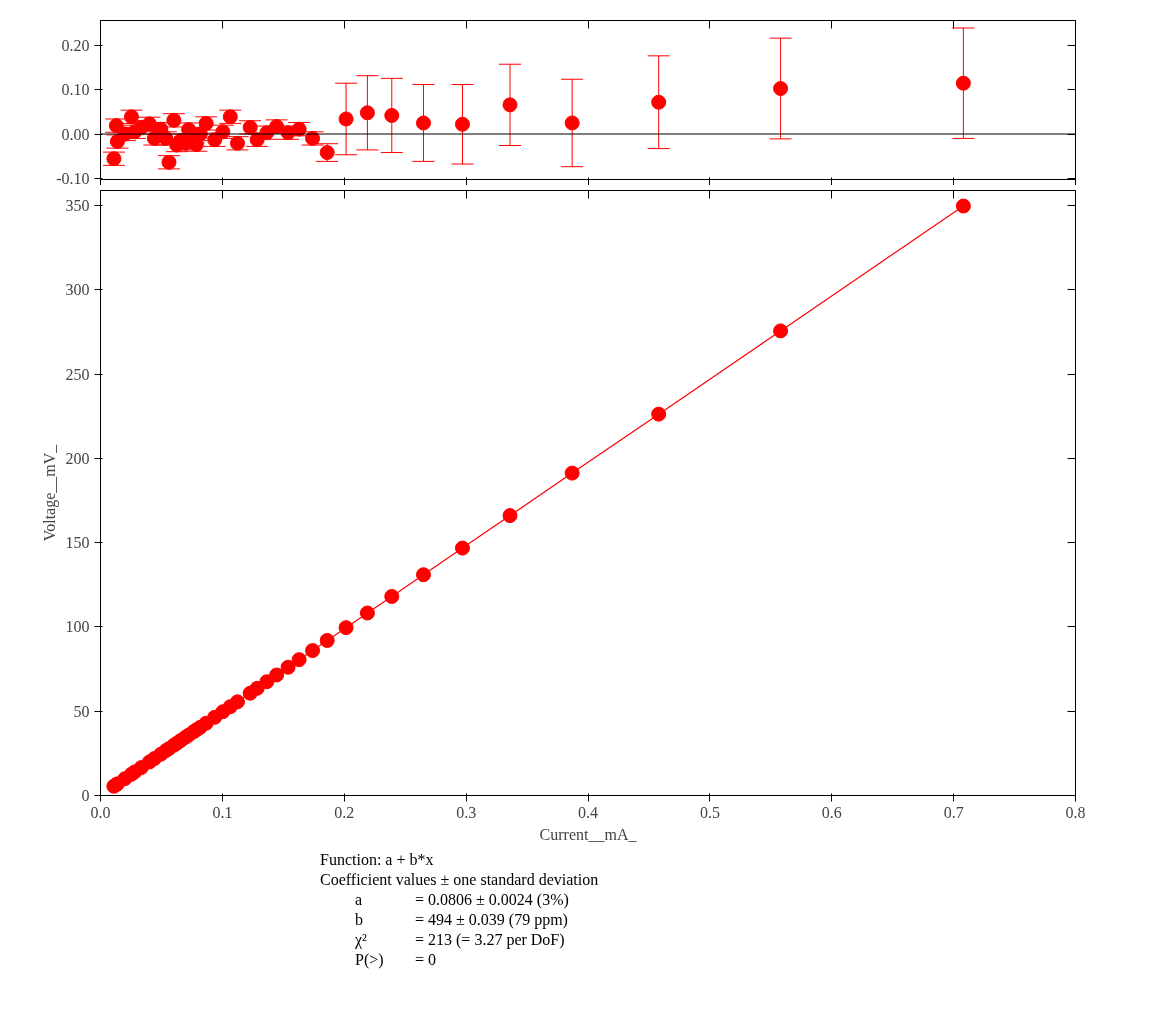 This screenshot has height=1024, width=1152. What do you see at coordinates (396, 959) in the screenshot?
I see `text: P(>) = 0` at bounding box center [396, 959].